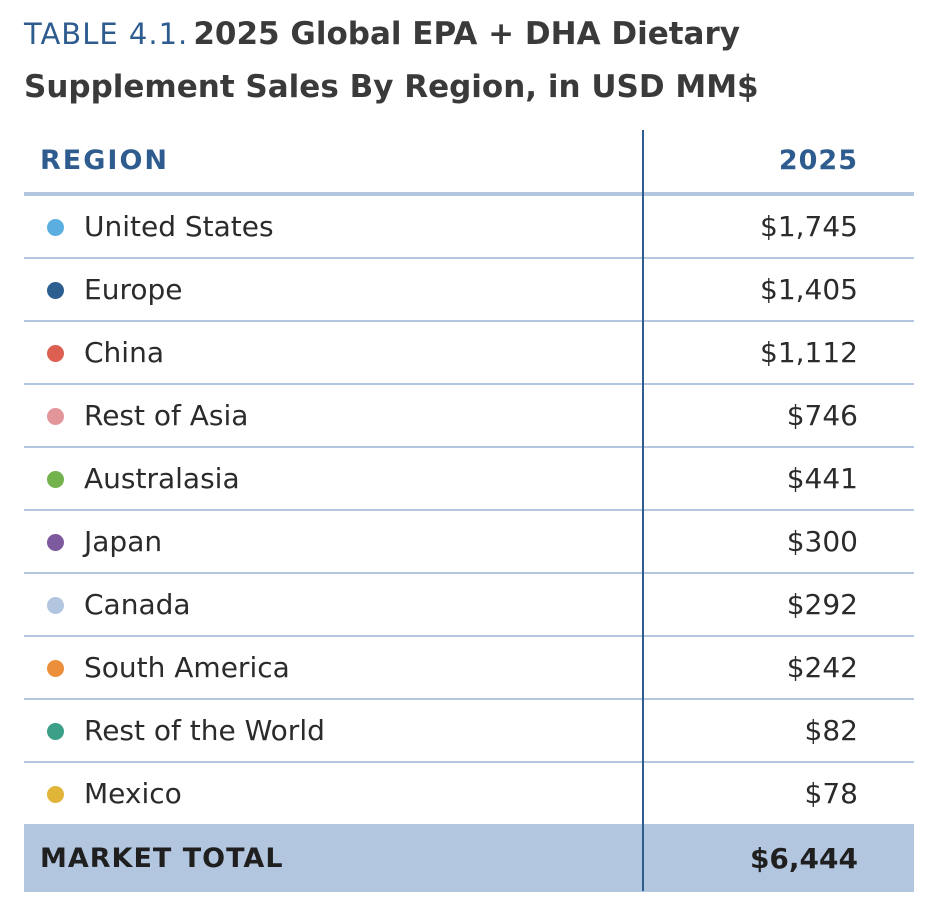  I want to click on table-row: United States $1,745, so click(469, 227).